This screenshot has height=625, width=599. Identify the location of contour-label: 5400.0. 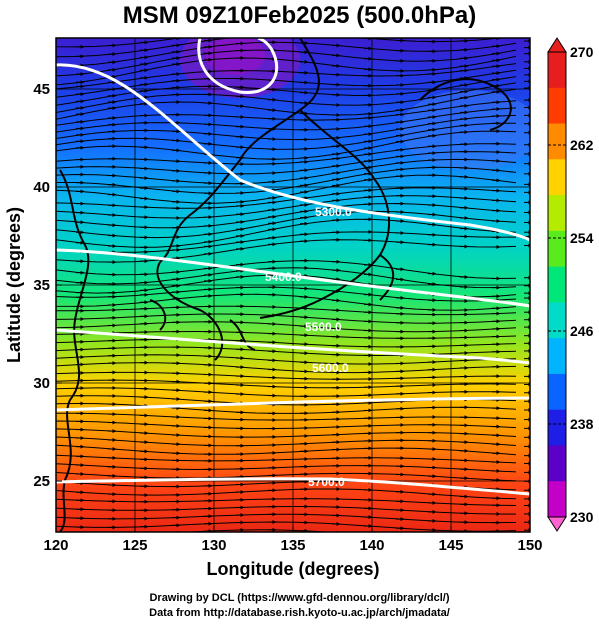
(283, 277).